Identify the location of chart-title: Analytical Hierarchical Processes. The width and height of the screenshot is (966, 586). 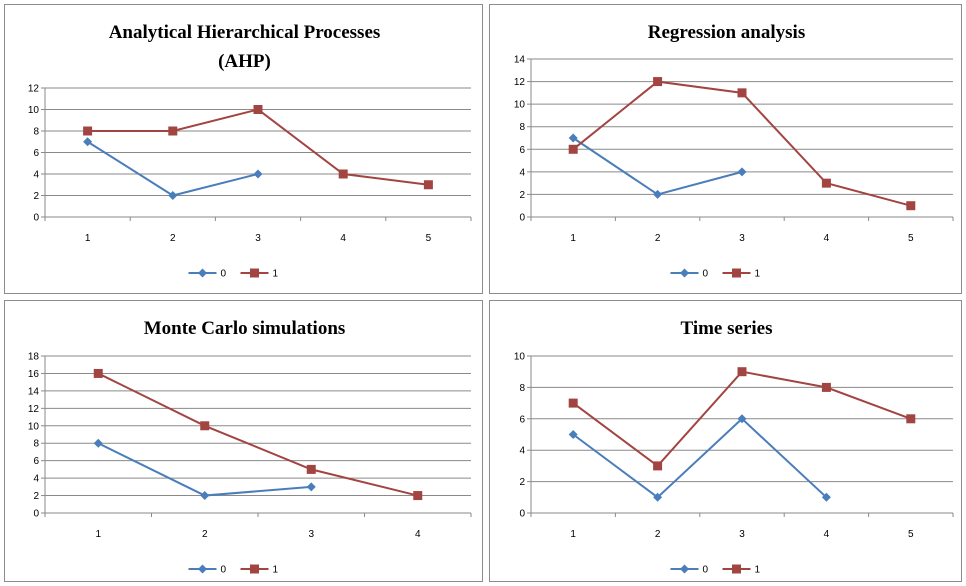
(245, 32).